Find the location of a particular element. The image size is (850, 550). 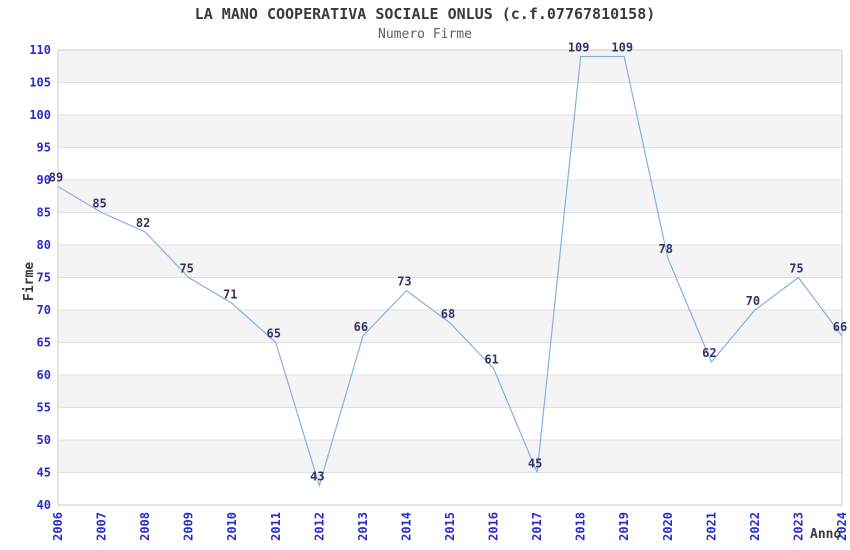

x-tick-label: 2014 is located at coordinates (406, 526).